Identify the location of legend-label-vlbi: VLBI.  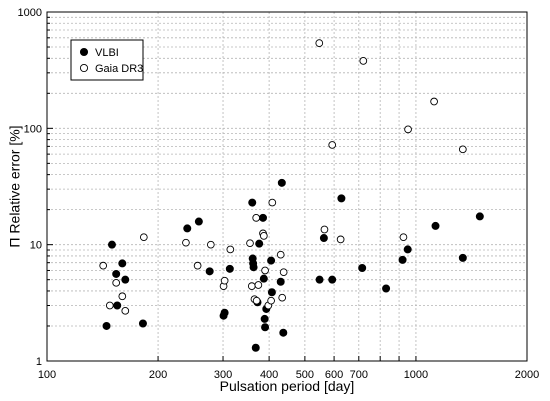
(107, 53).